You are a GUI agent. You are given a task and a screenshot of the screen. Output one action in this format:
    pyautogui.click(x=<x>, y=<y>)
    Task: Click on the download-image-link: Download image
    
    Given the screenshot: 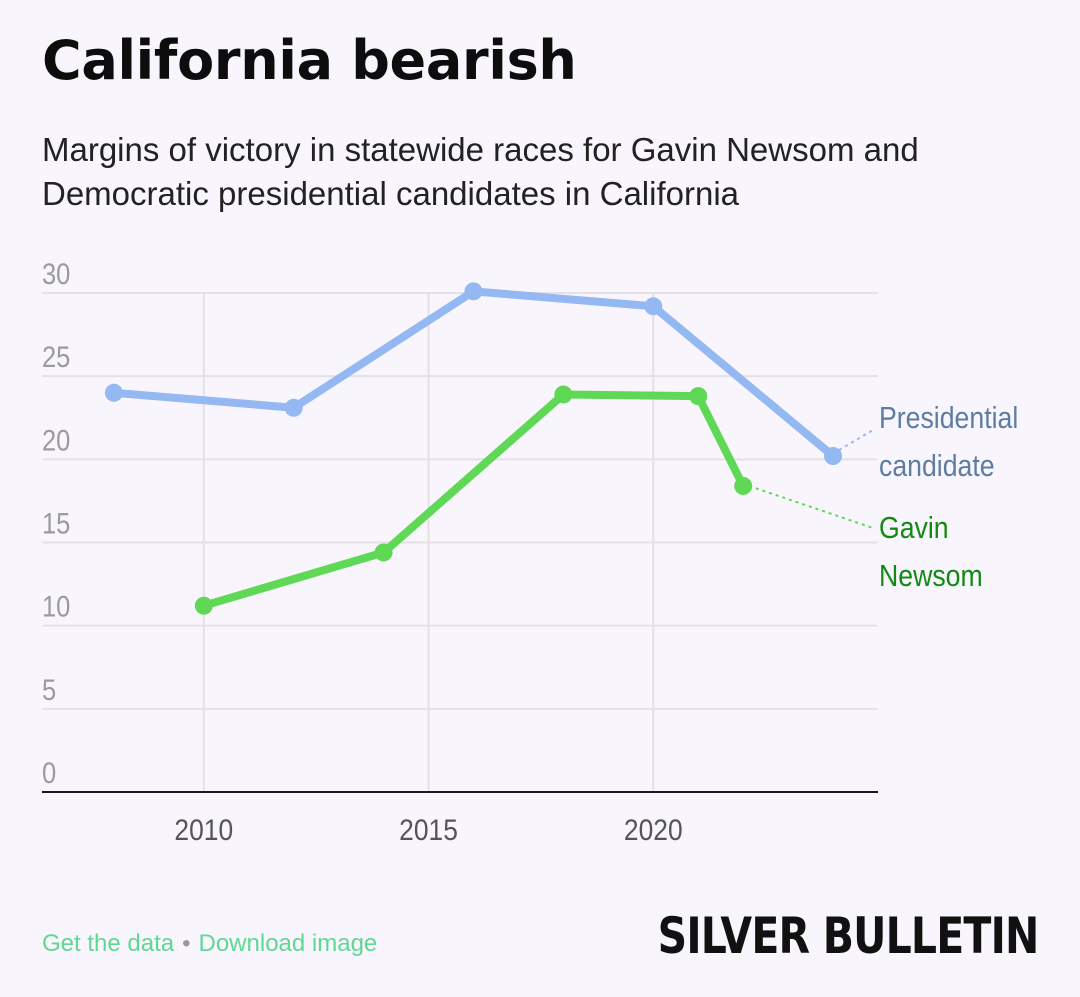 What is the action you would take?
    pyautogui.click(x=288, y=943)
    